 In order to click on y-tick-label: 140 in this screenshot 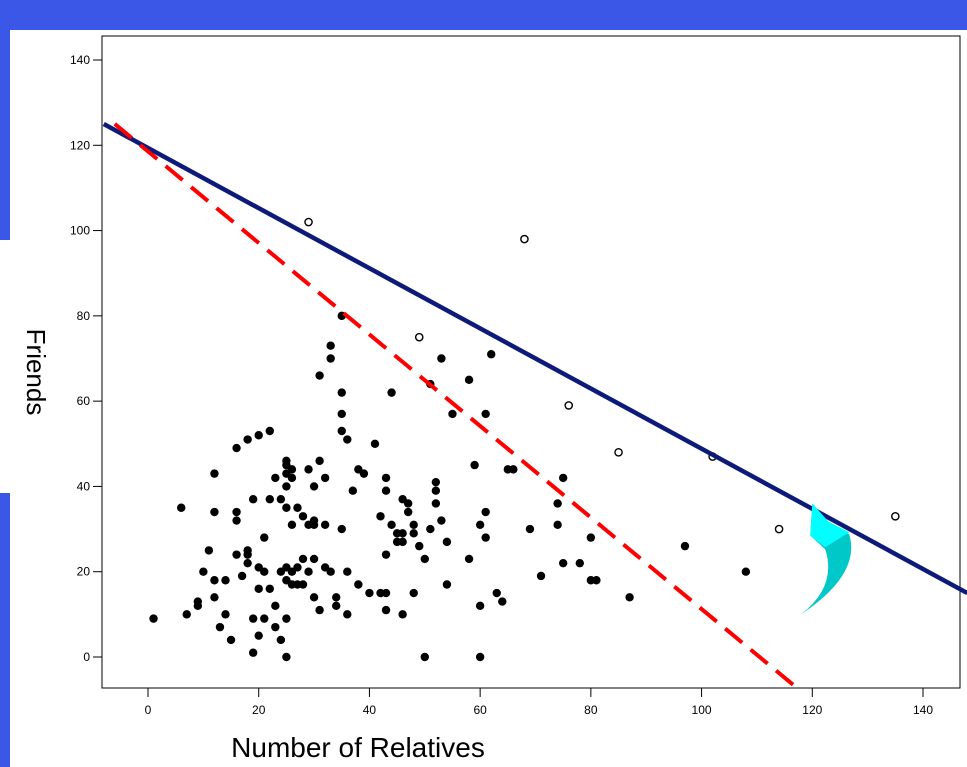, I will do `click(80, 60)`.